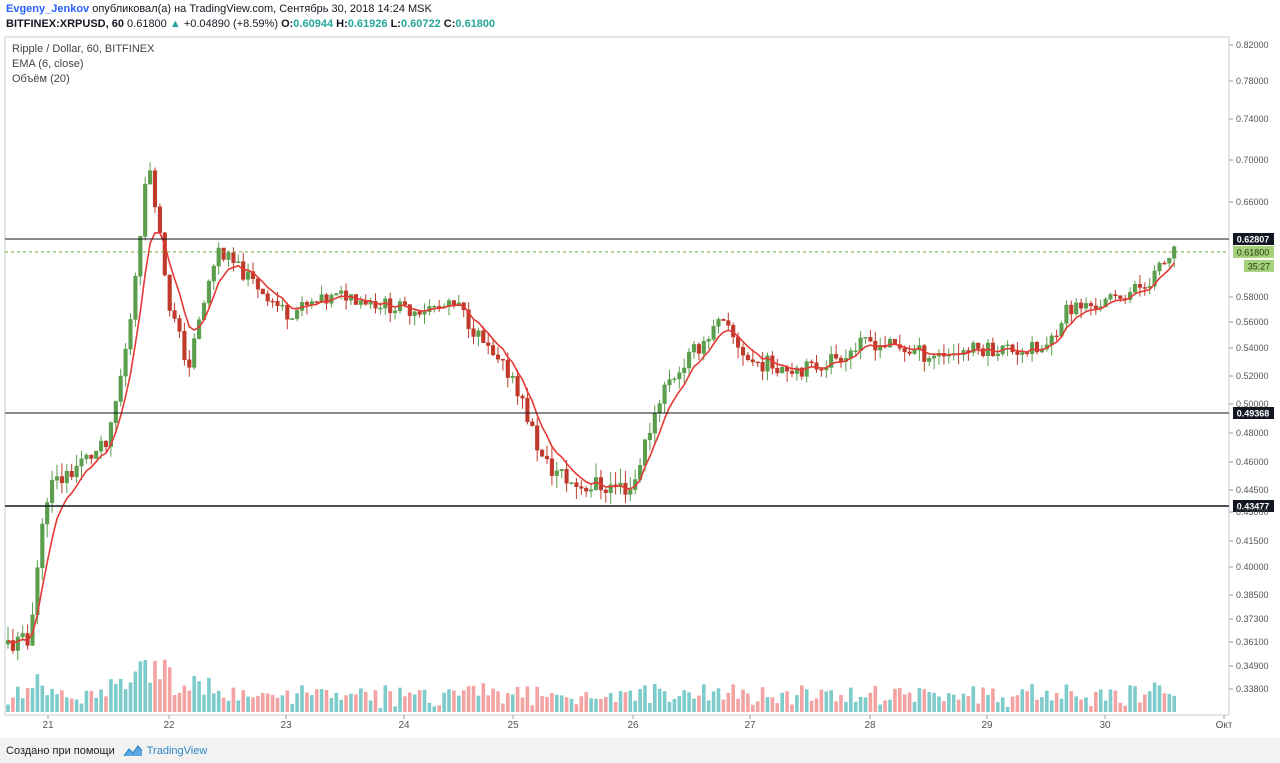 This screenshot has width=1280, height=763. Describe the element at coordinates (1252, 619) in the screenshot. I see `price-tick-label: 0.37300` at that location.